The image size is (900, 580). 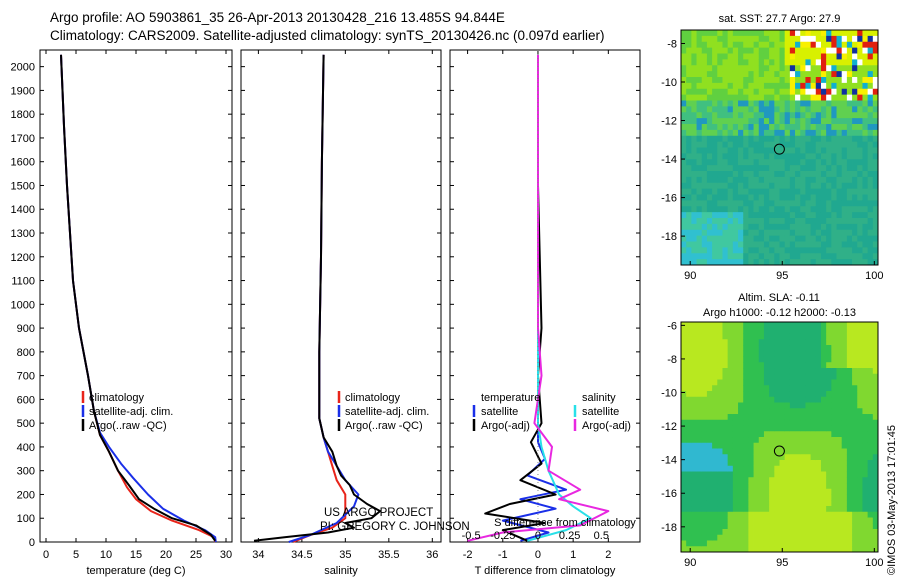 What do you see at coordinates (672, 44) in the screenshot?
I see `map-y-tick-label: -8` at bounding box center [672, 44].